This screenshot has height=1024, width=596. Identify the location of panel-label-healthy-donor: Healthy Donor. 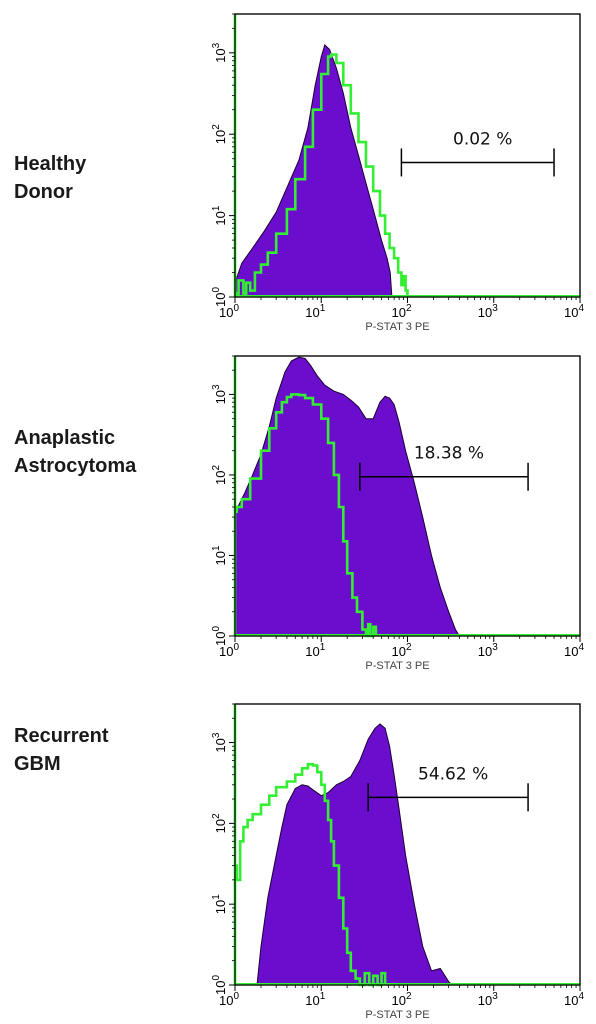
(94, 178).